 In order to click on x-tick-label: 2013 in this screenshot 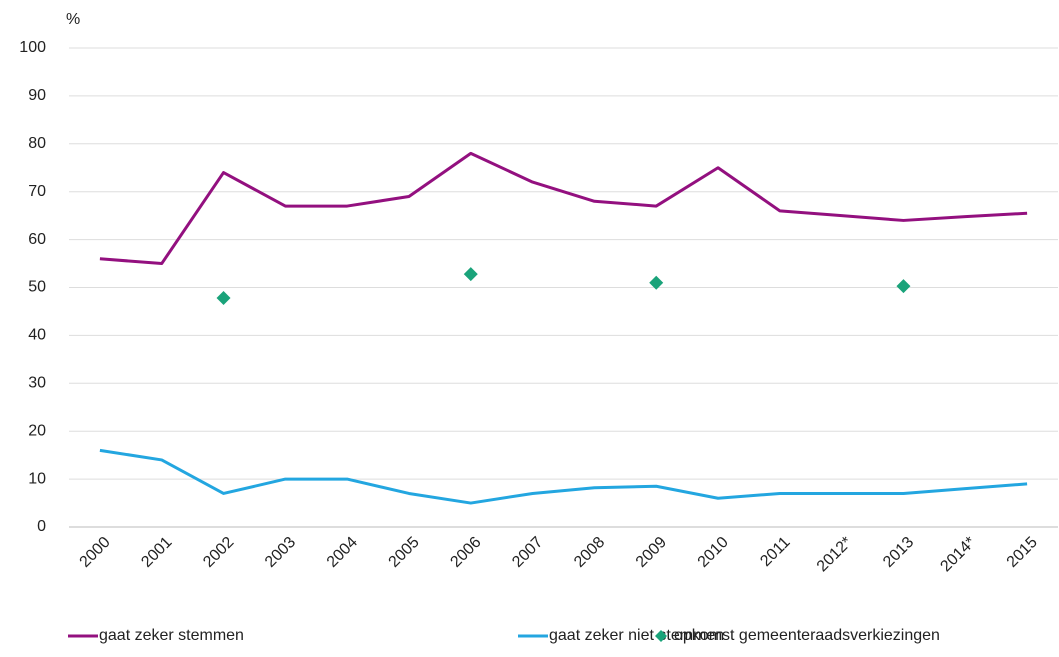, I will do `click(898, 552)`.